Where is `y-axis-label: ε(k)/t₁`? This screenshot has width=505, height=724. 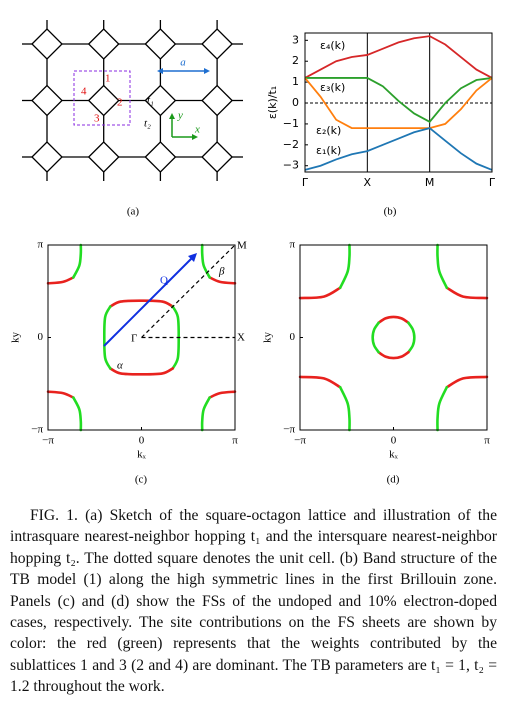 y-axis-label: ε(k)/t₁ is located at coordinates (272, 102).